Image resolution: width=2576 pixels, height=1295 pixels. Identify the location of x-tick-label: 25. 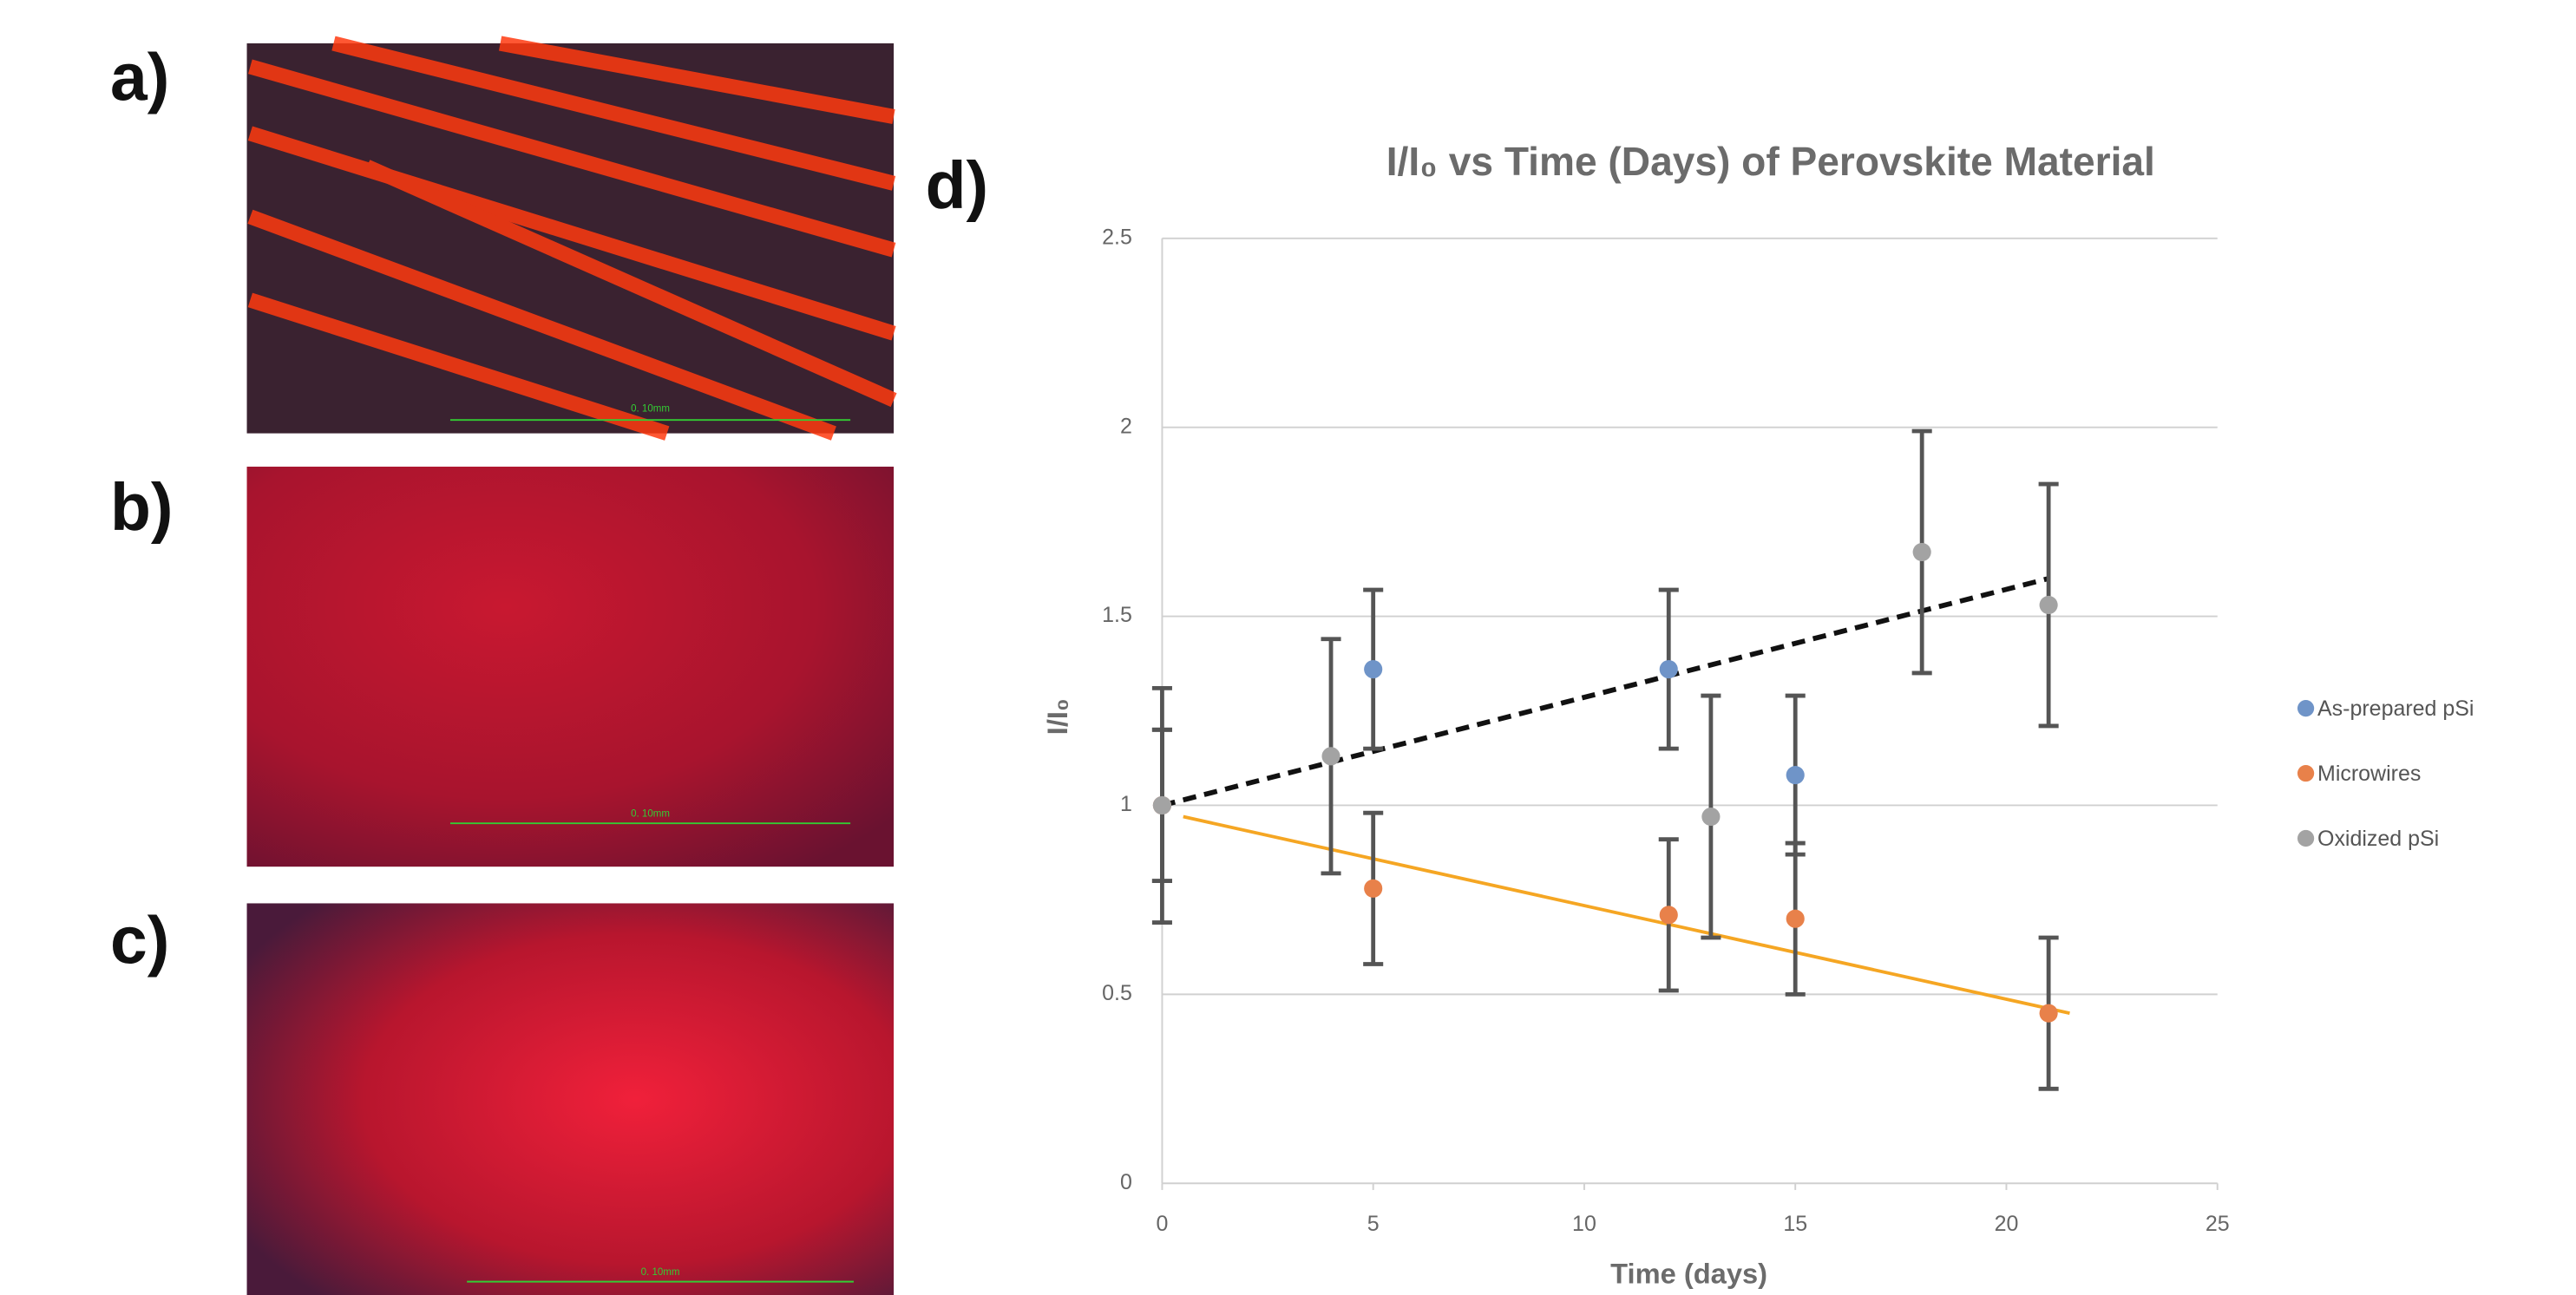
(2218, 1224).